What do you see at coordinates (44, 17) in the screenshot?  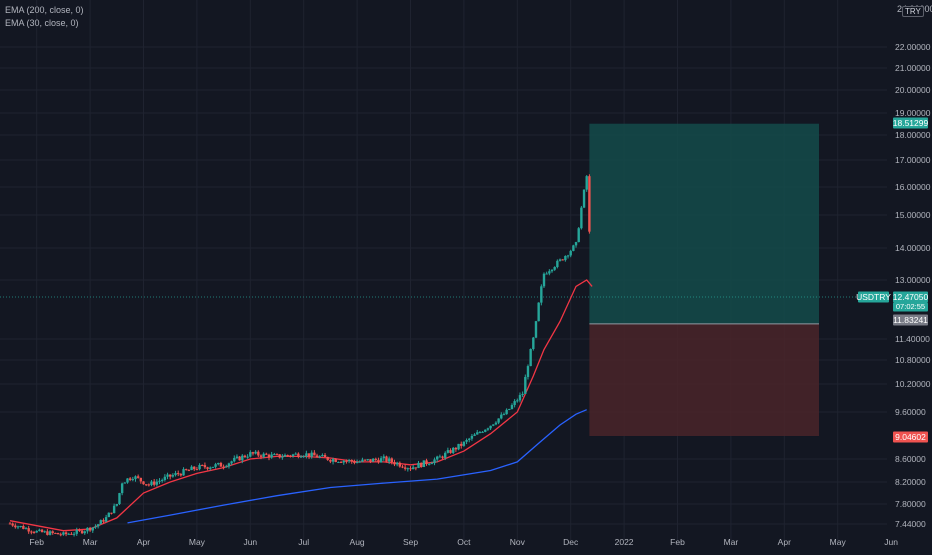 I see `indicator-legend: EMA (200, close, 0) EMA (30, close, 0)` at bounding box center [44, 17].